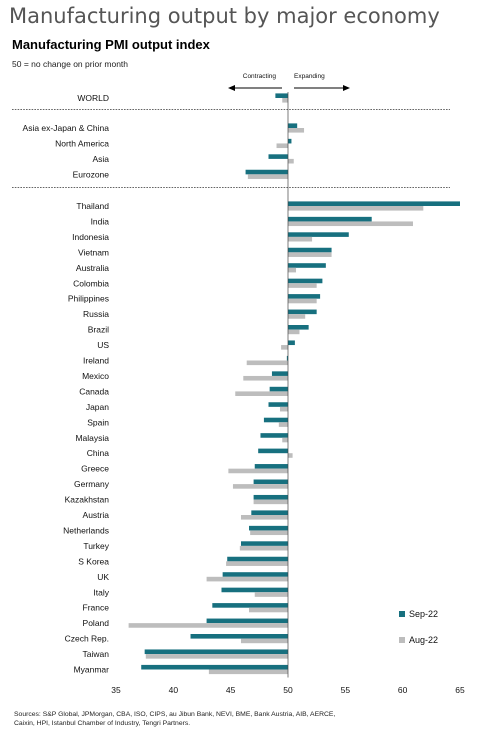 The image size is (480, 748). I want to click on category-label: Italy, so click(101, 592).